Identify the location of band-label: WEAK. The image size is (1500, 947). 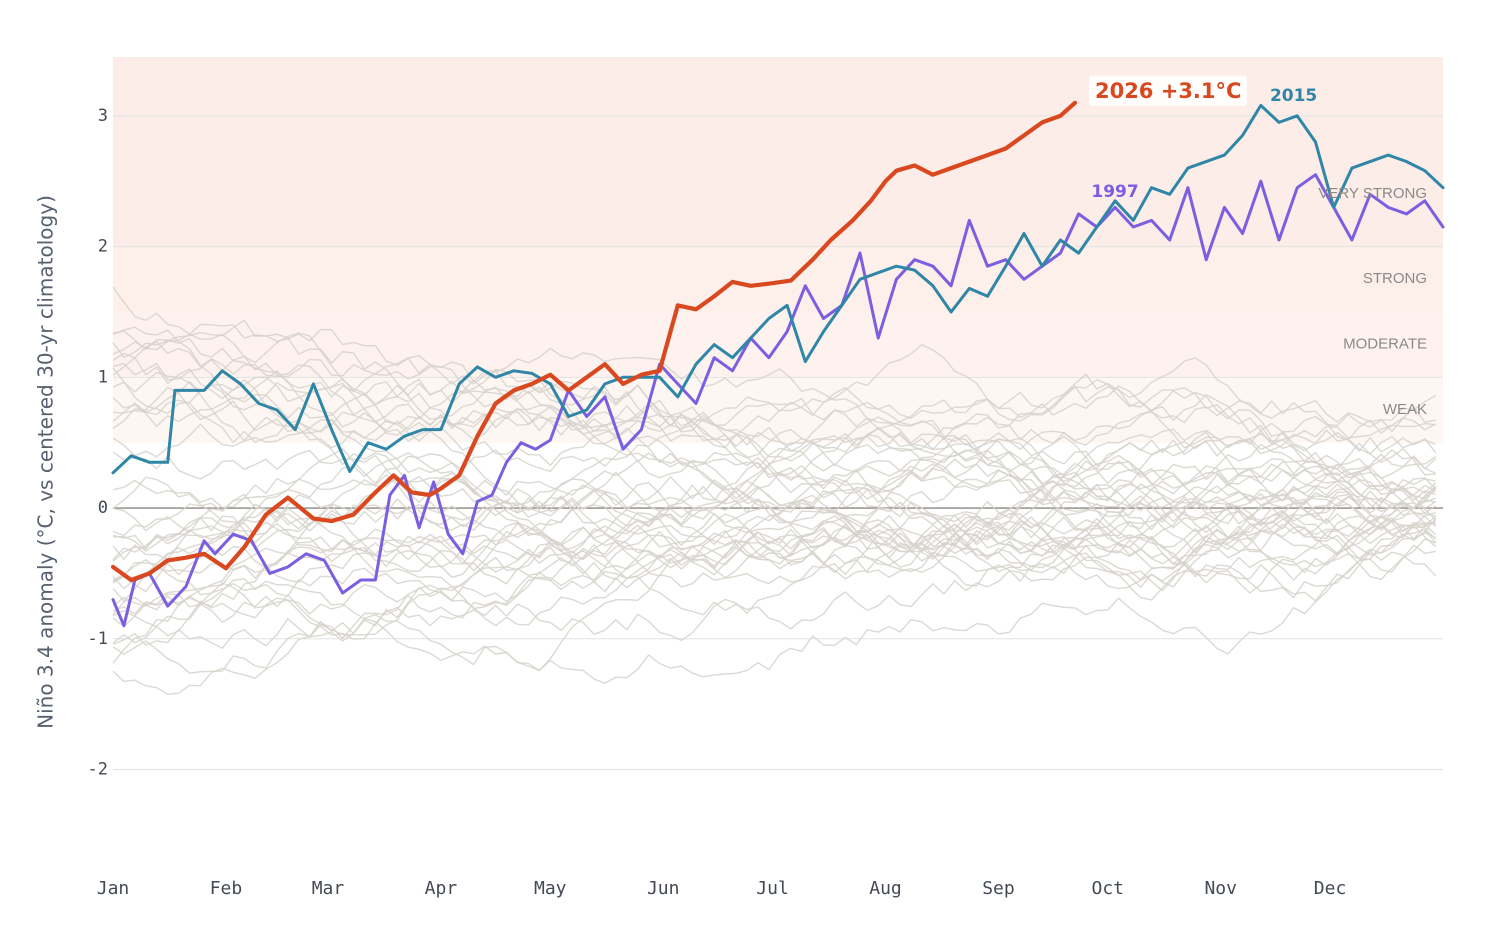
(1405, 409).